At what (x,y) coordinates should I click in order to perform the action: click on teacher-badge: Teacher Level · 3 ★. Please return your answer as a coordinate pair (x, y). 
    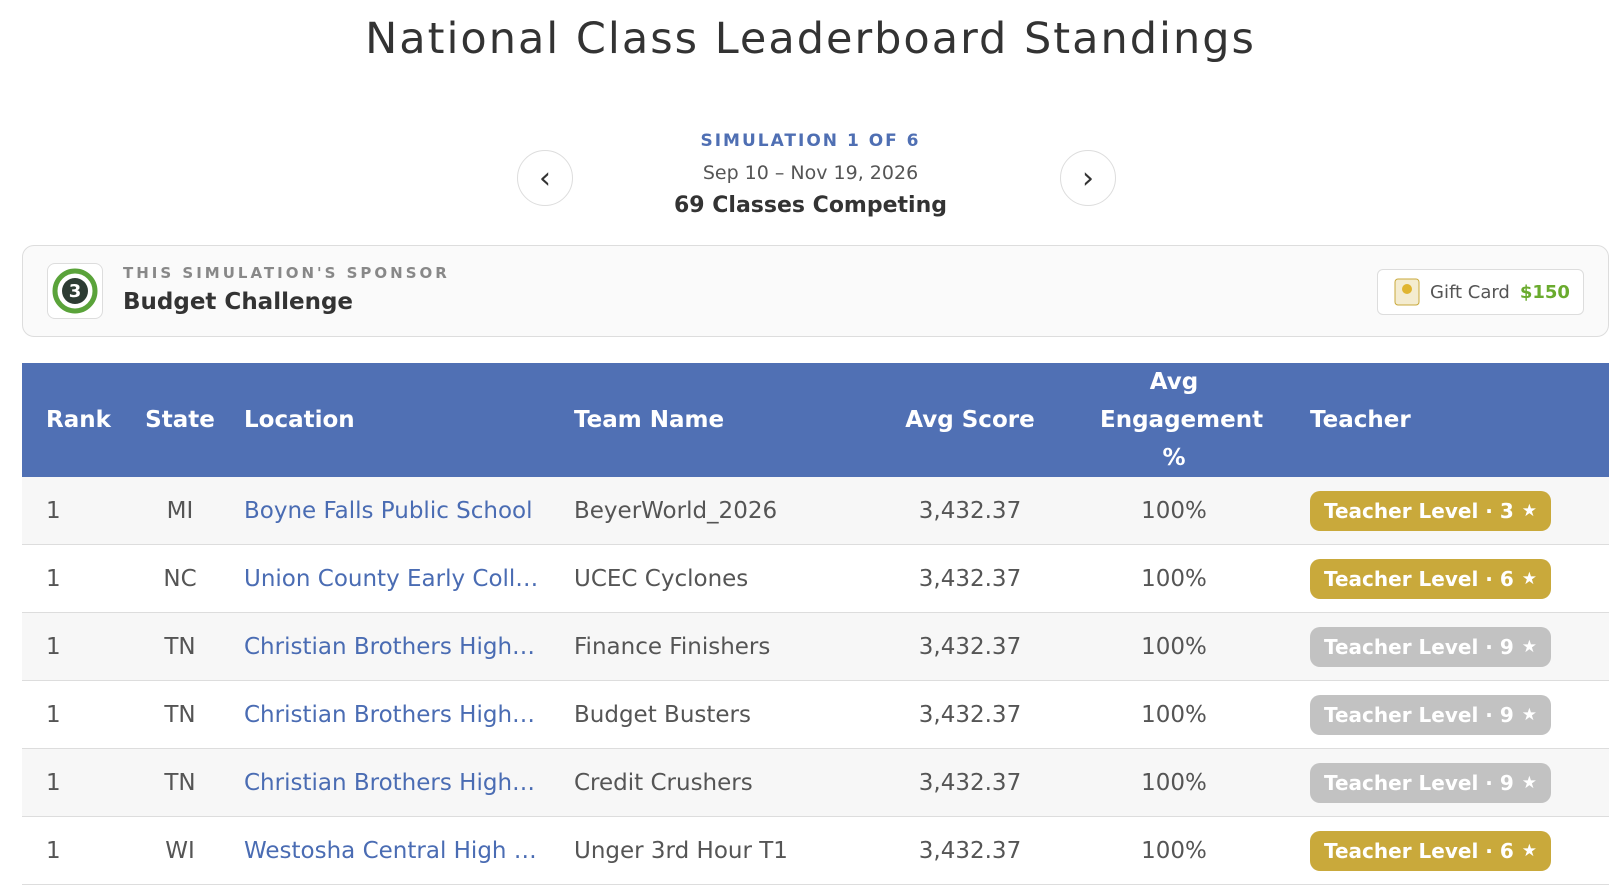
    Looking at the image, I should click on (1430, 510).